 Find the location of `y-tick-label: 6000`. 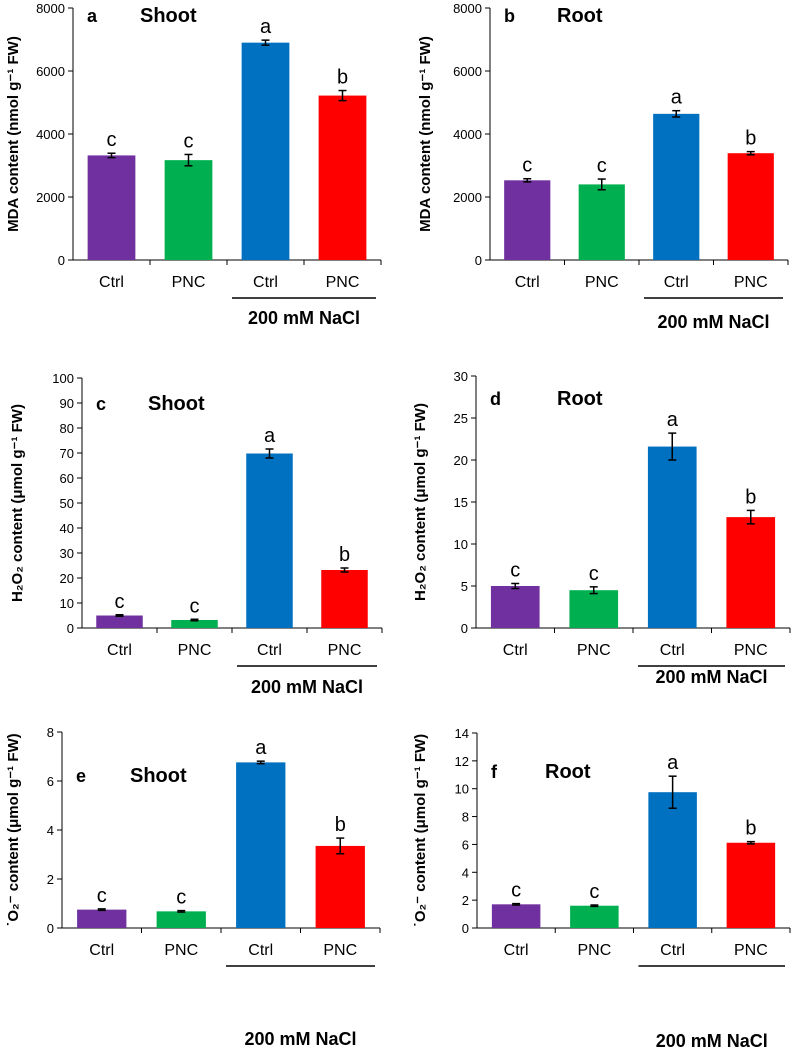

y-tick-label: 6000 is located at coordinates (467, 71).